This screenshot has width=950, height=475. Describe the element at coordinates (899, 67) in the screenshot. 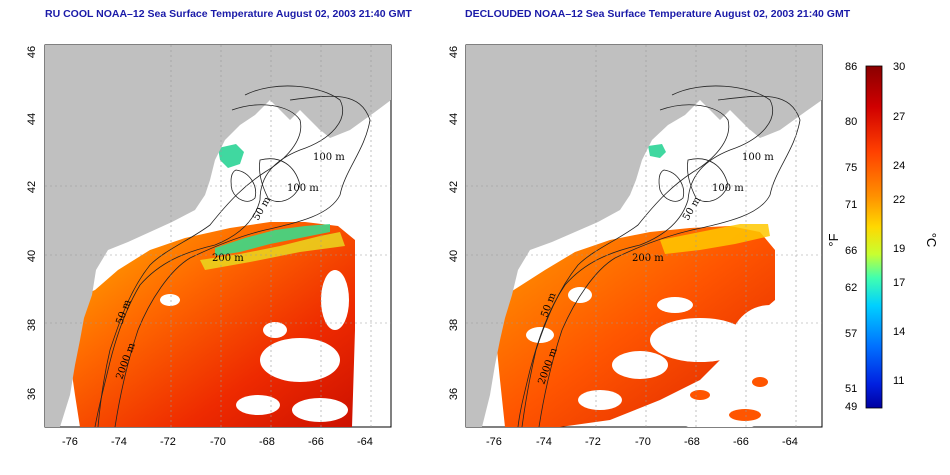

I see `colorbar-c-tick: 30` at that location.